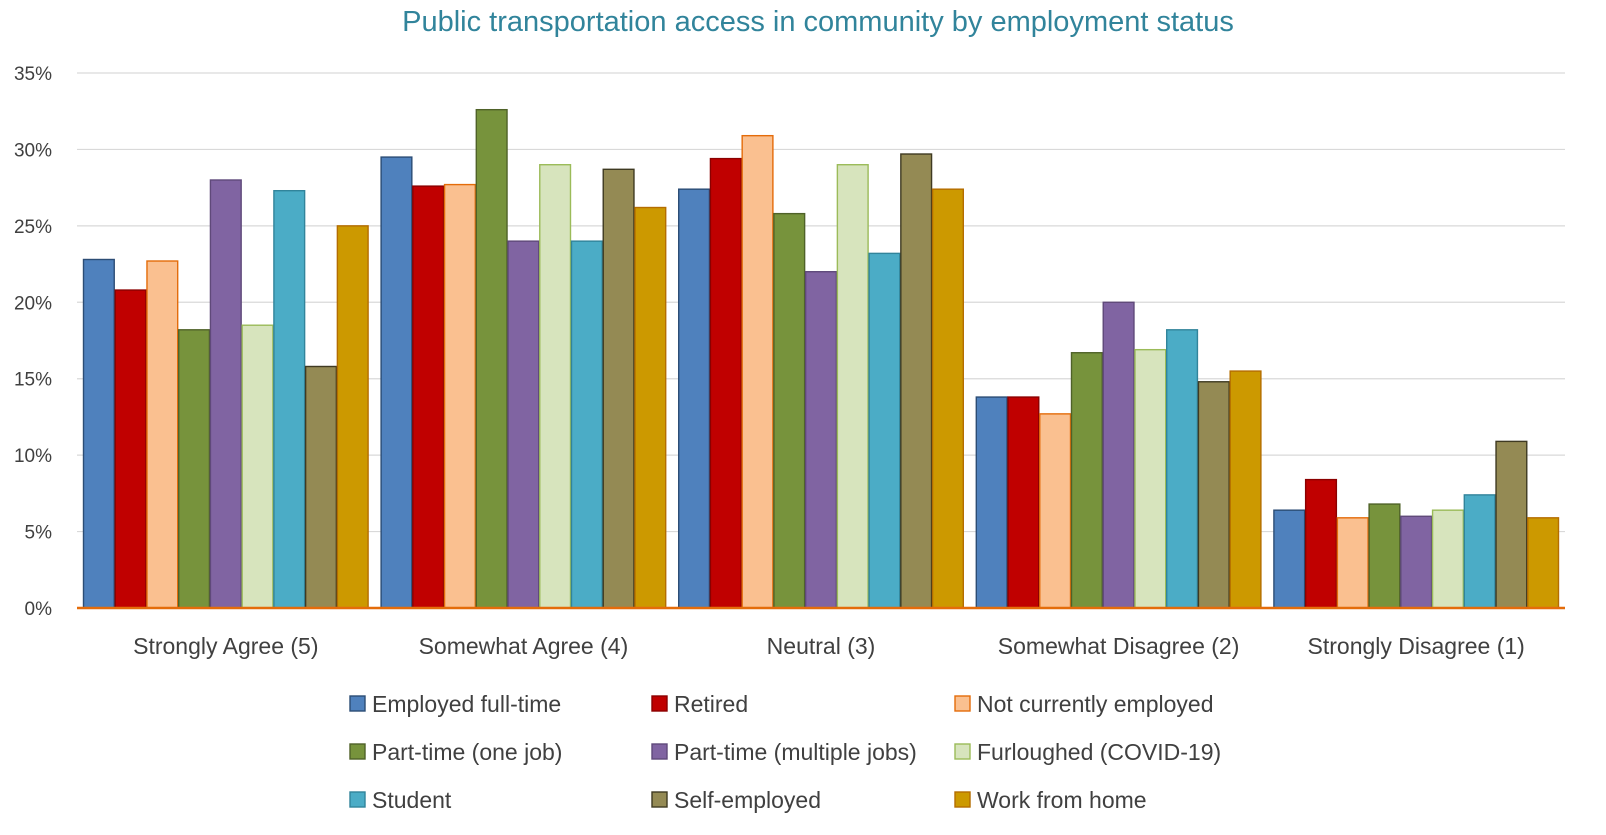 Image resolution: width=1606 pixels, height=835 pixels. Describe the element at coordinates (795, 752) in the screenshot. I see `legend-label: Part-time (multiple jobs)` at that location.